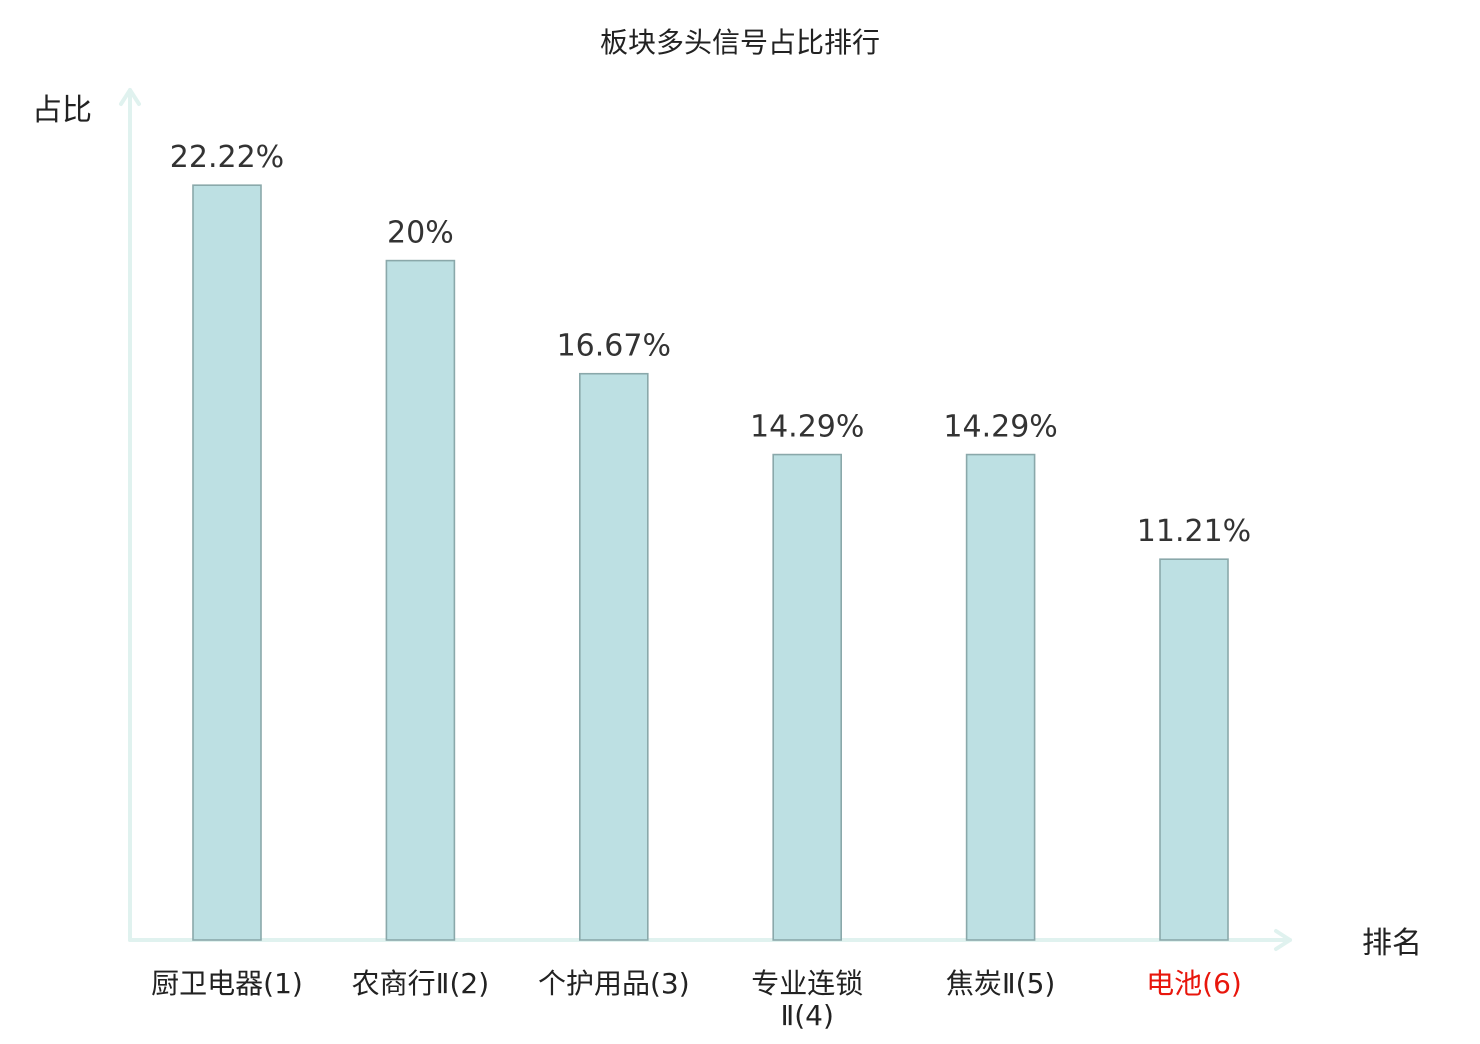  What do you see at coordinates (1392, 943) in the screenshot?
I see `x-axis-label: 排名` at bounding box center [1392, 943].